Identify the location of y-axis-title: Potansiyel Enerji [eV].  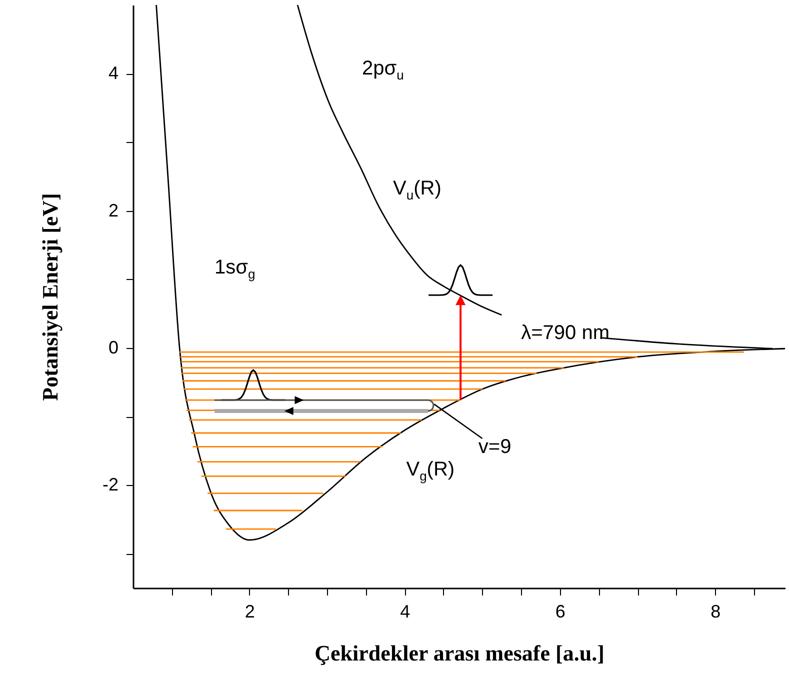
(49, 297).